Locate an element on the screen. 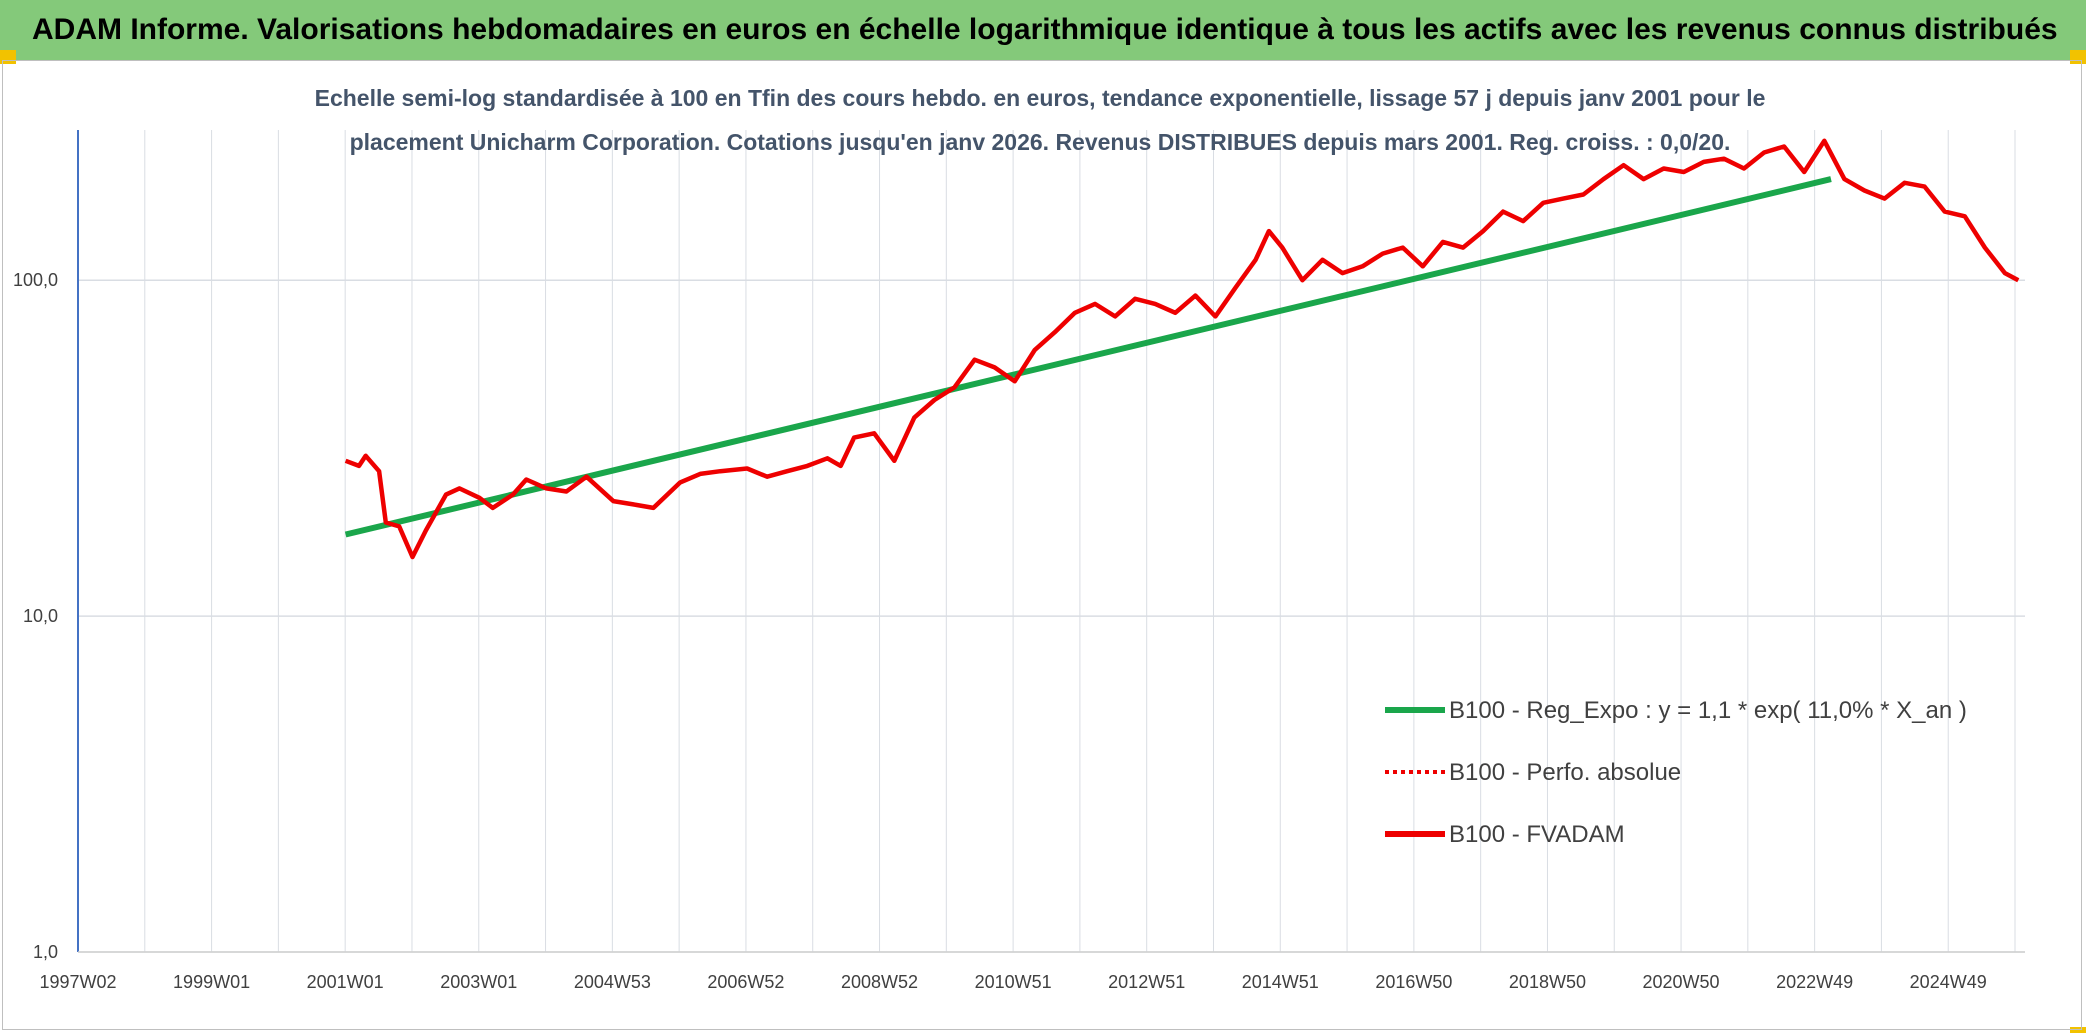 Image resolution: width=2086 pixels, height=1033 pixels. x-tick-label: 1997W02 is located at coordinates (77, 982).